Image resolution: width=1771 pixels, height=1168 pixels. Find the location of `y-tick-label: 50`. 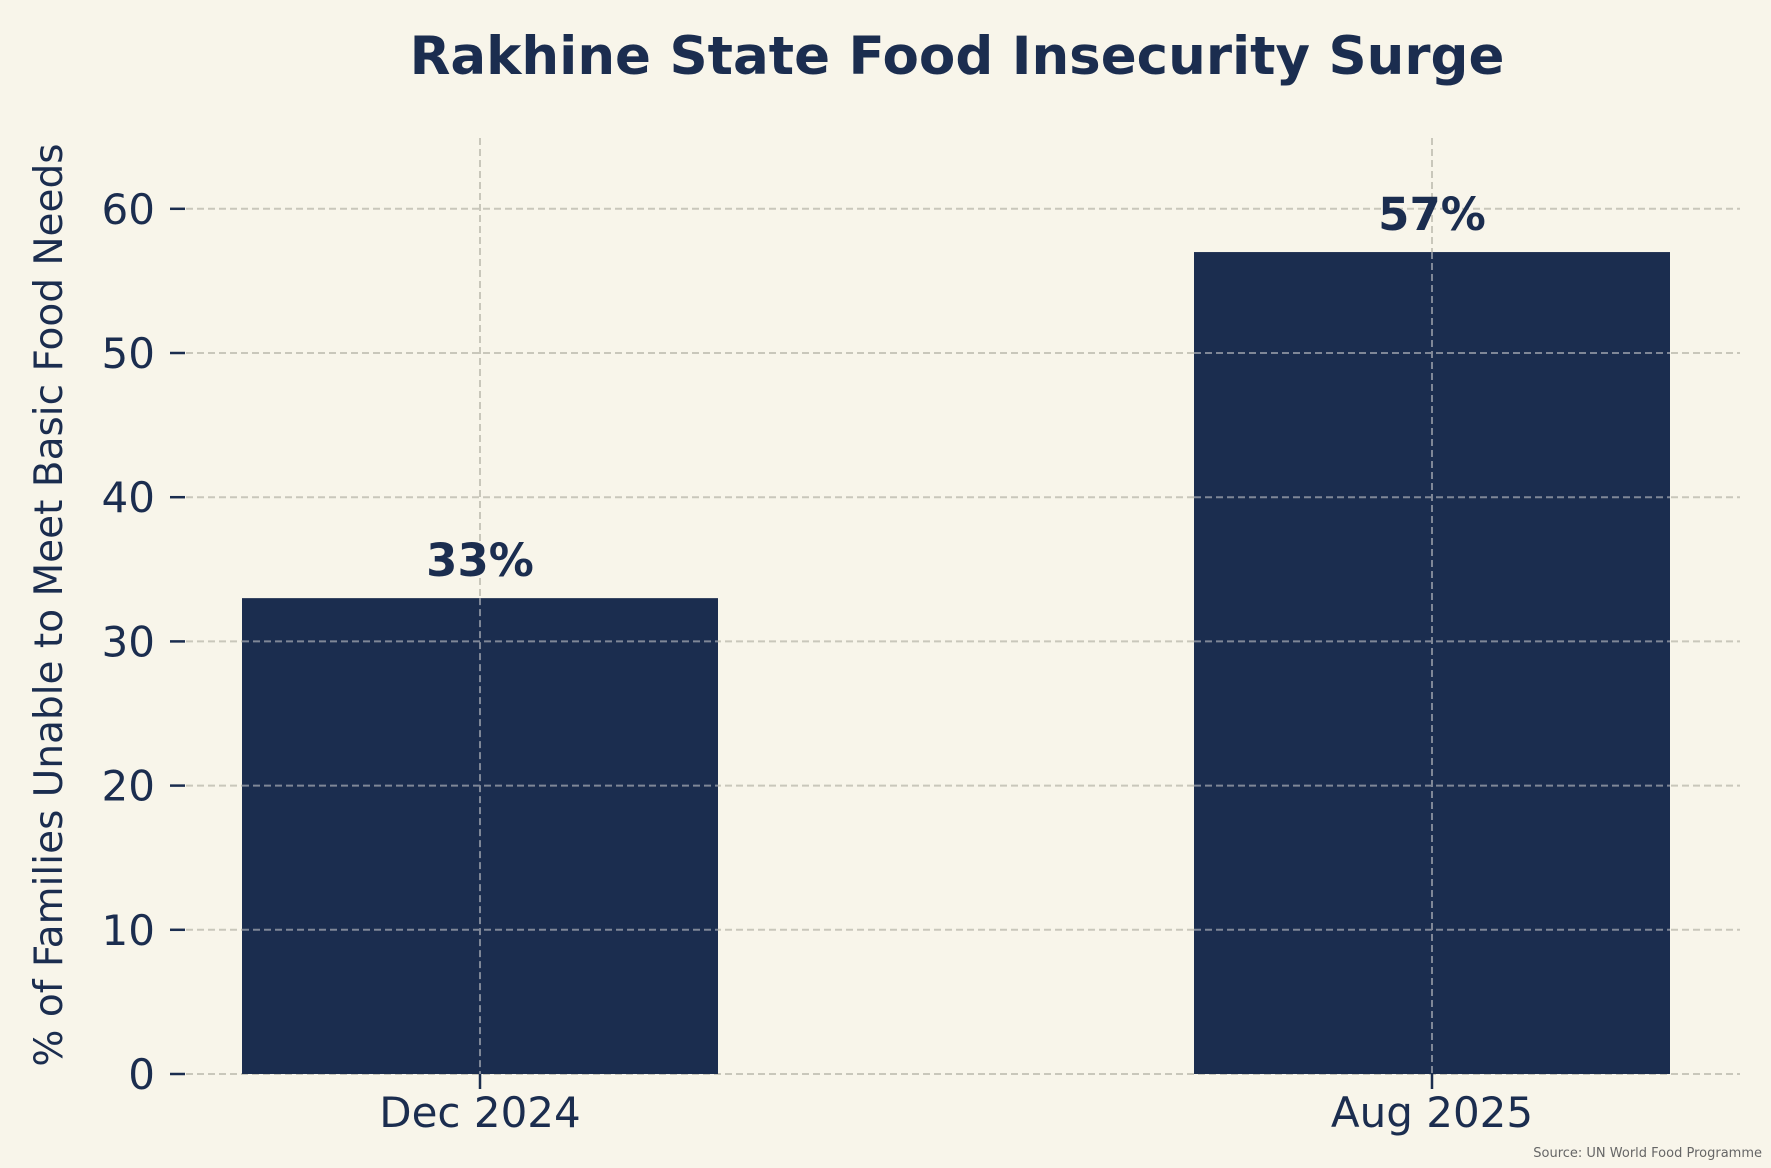

y-tick-label: 50 is located at coordinates (128, 353).